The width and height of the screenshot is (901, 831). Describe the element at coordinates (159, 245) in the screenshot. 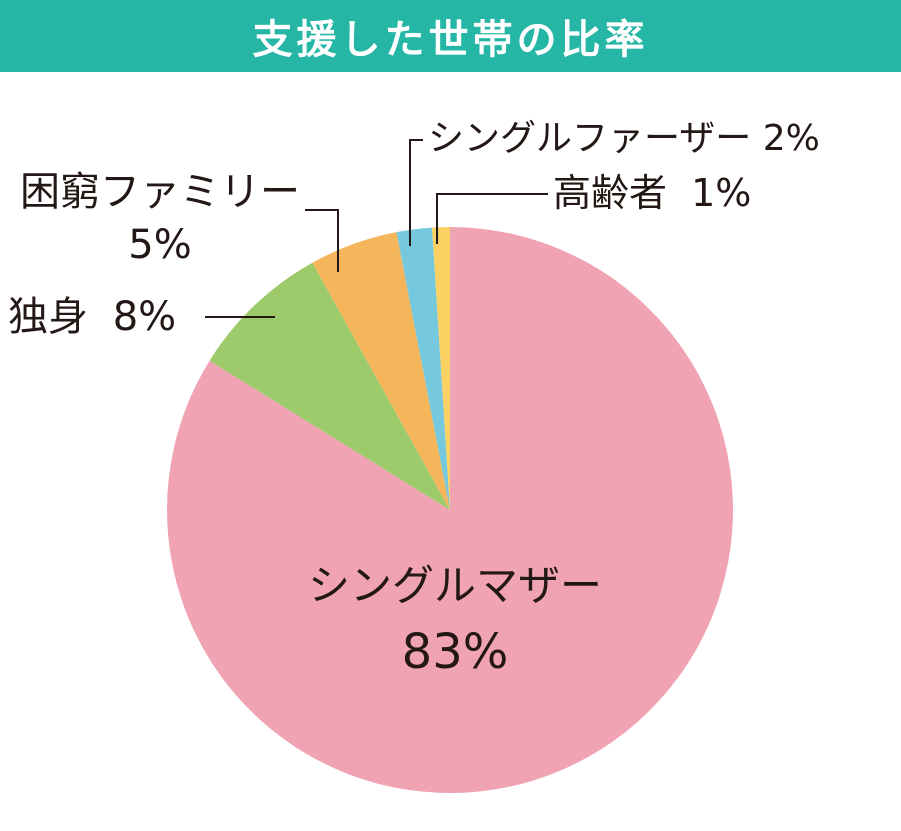

I see `slice-value-poor-family: 5%` at that location.